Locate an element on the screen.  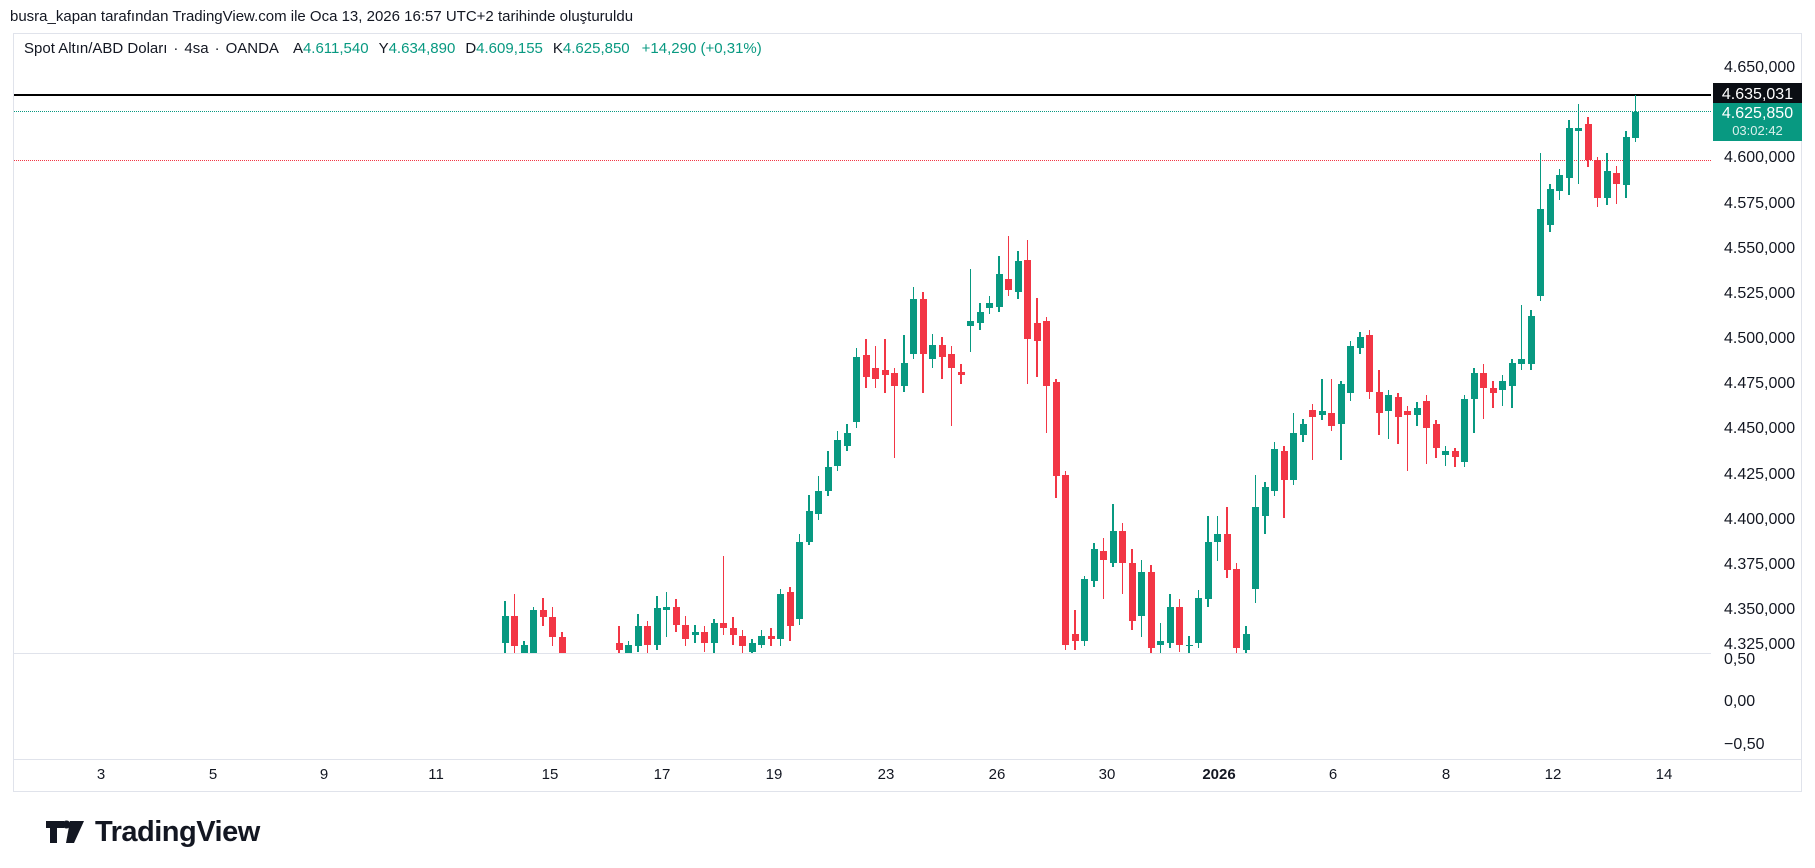
pane-divider is located at coordinates (907, 653).